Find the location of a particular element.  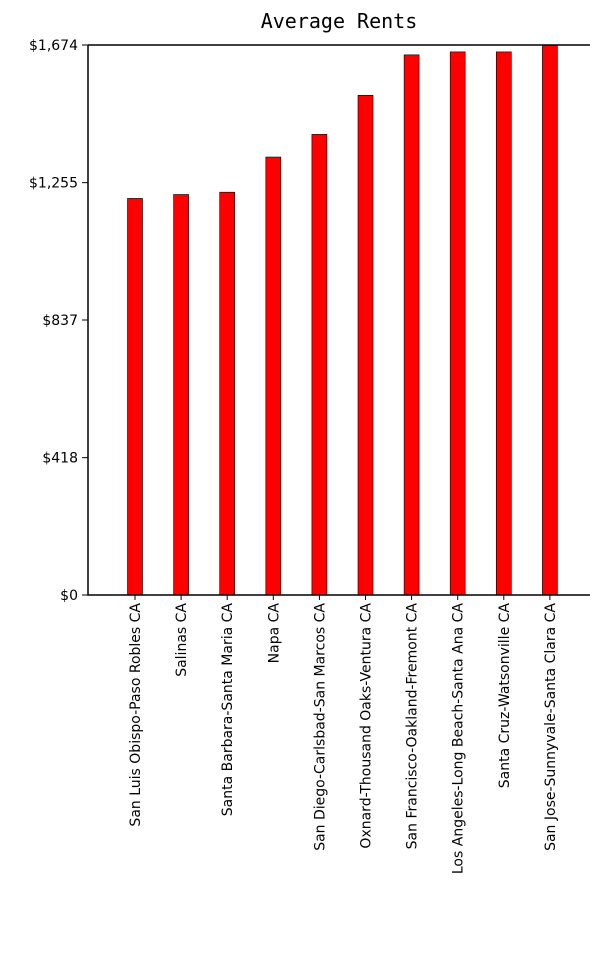

x-tick-label: San Diego-Carlsbad-San Marcos CA is located at coordinates (320, 727).